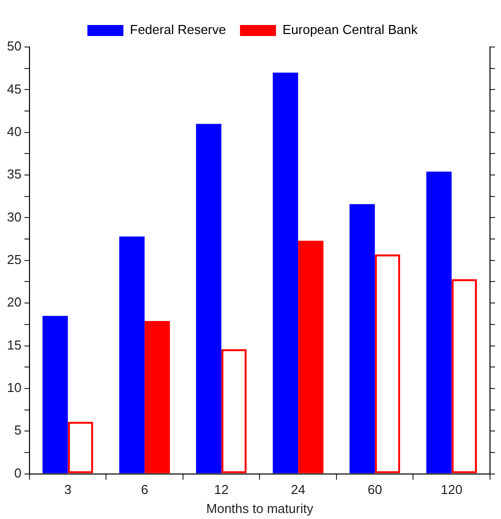 The image size is (501, 519). I want to click on y-tick-label: 0, so click(18, 472).